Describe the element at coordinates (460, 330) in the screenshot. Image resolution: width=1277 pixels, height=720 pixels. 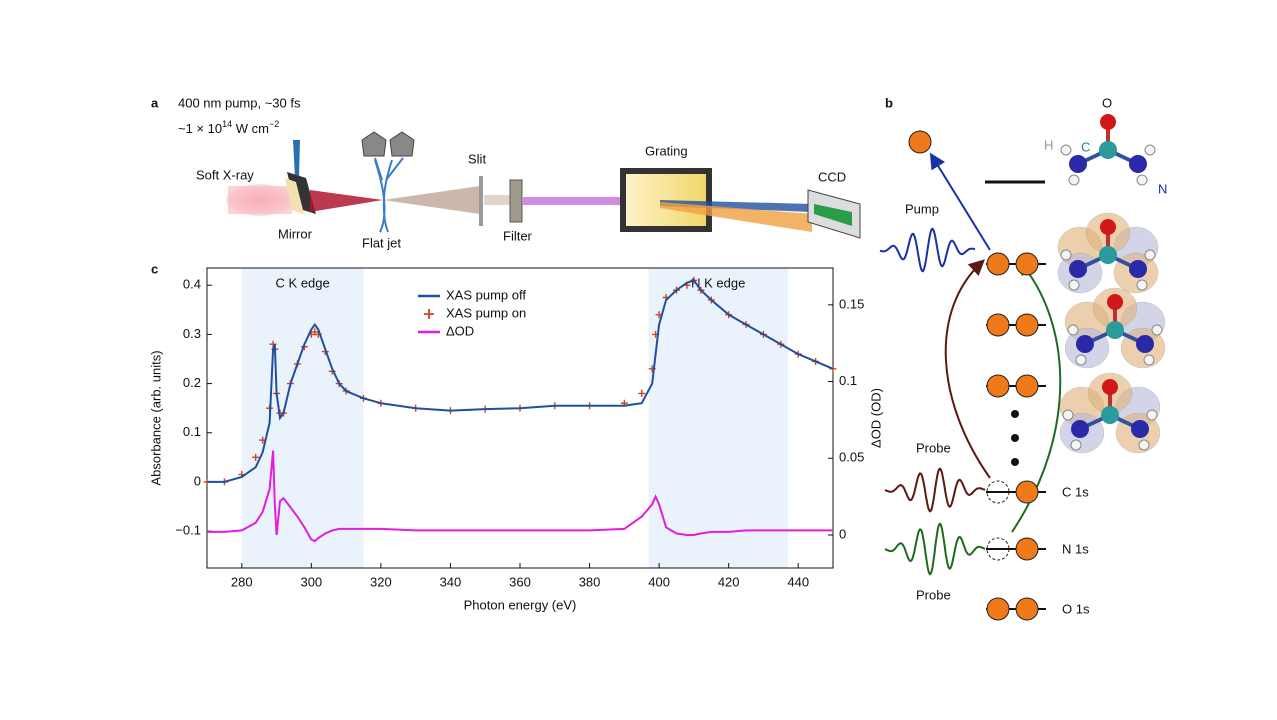
I see `legend-label: ΔOD` at that location.